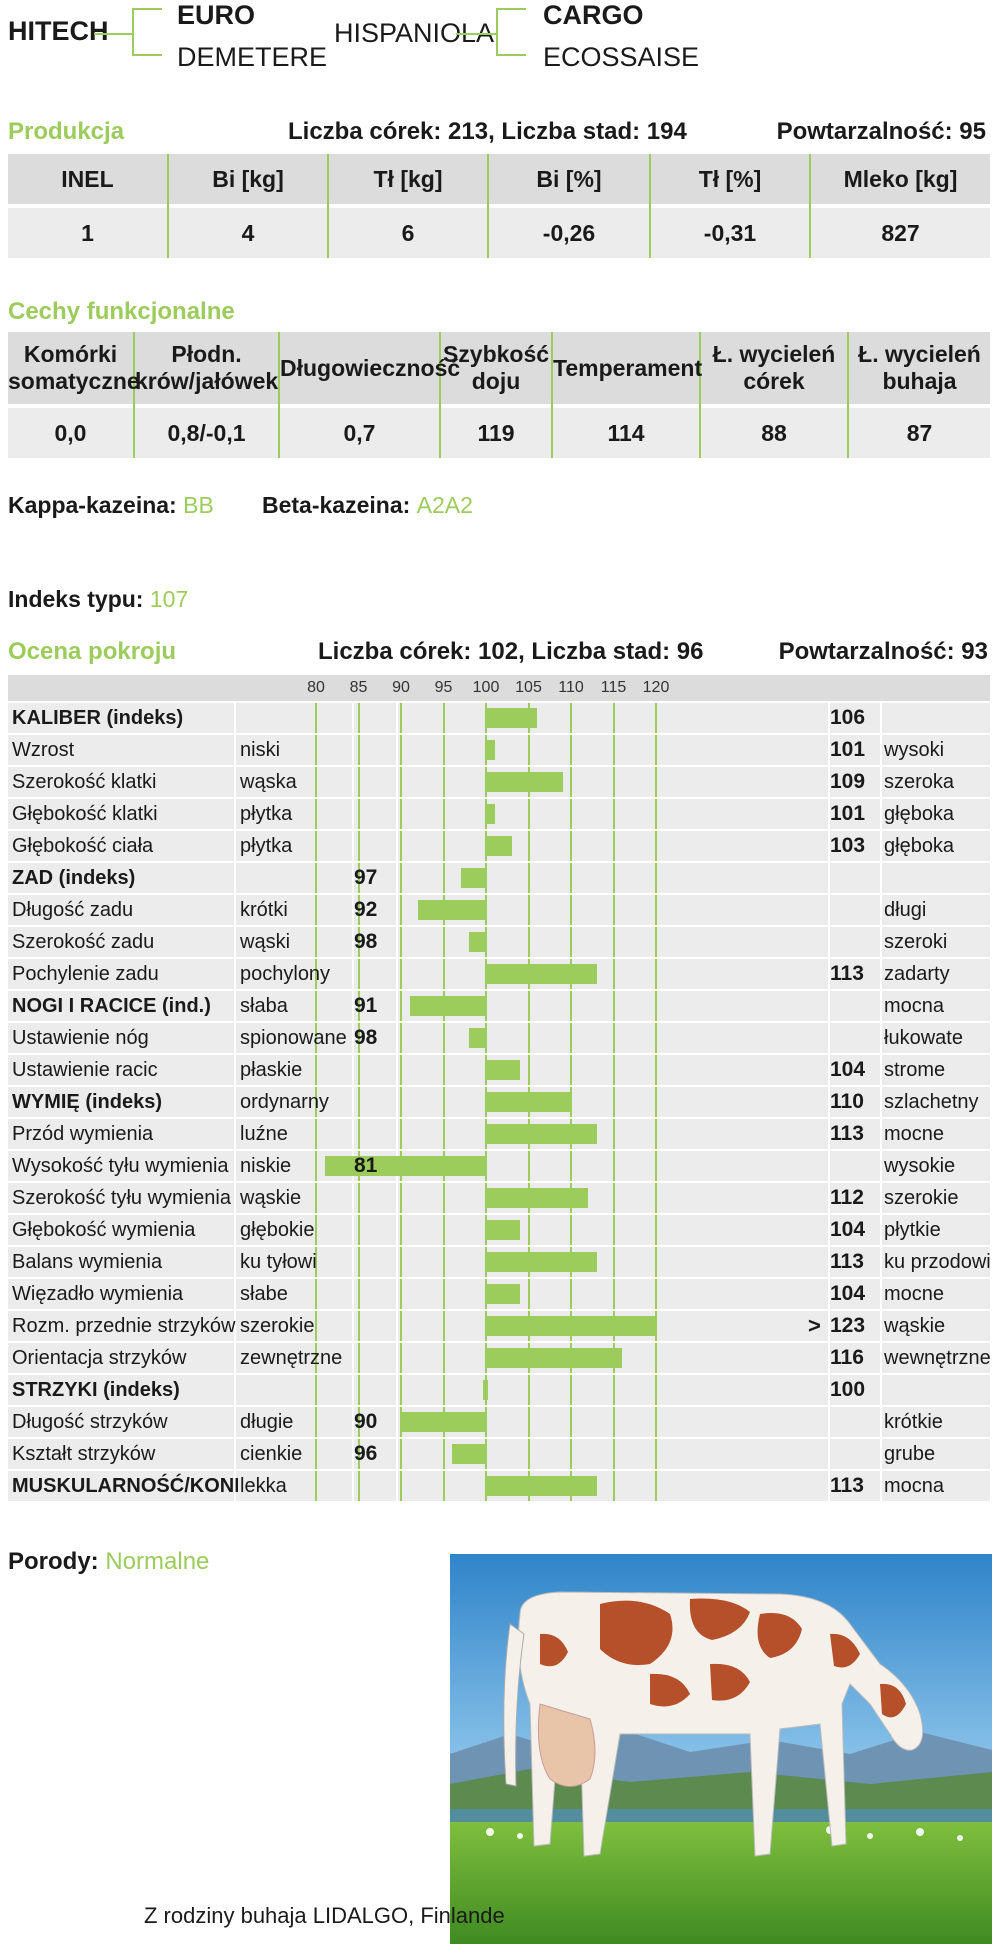 The width and height of the screenshot is (1000, 1956). What do you see at coordinates (92, 505) in the screenshot?
I see `kappa-casein-label: Kappa-kazeina:` at bounding box center [92, 505].